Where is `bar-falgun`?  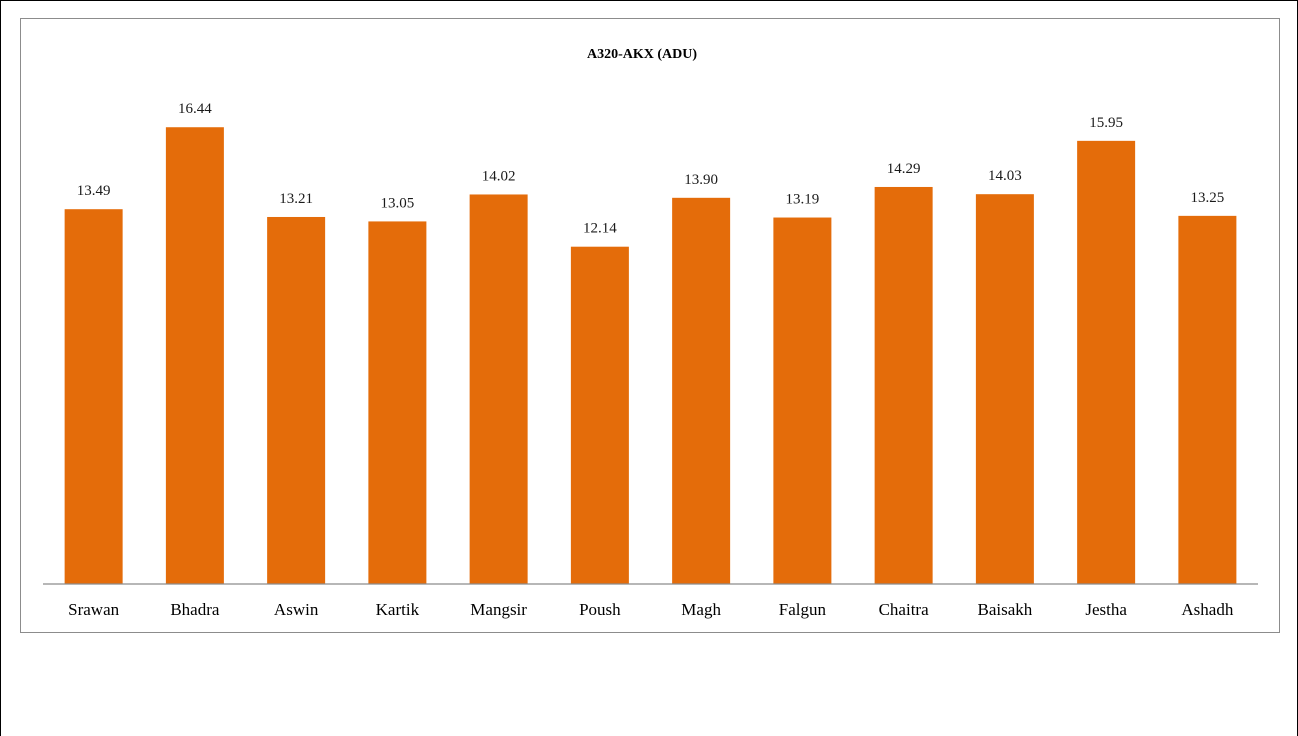 bar-falgun is located at coordinates (802, 400).